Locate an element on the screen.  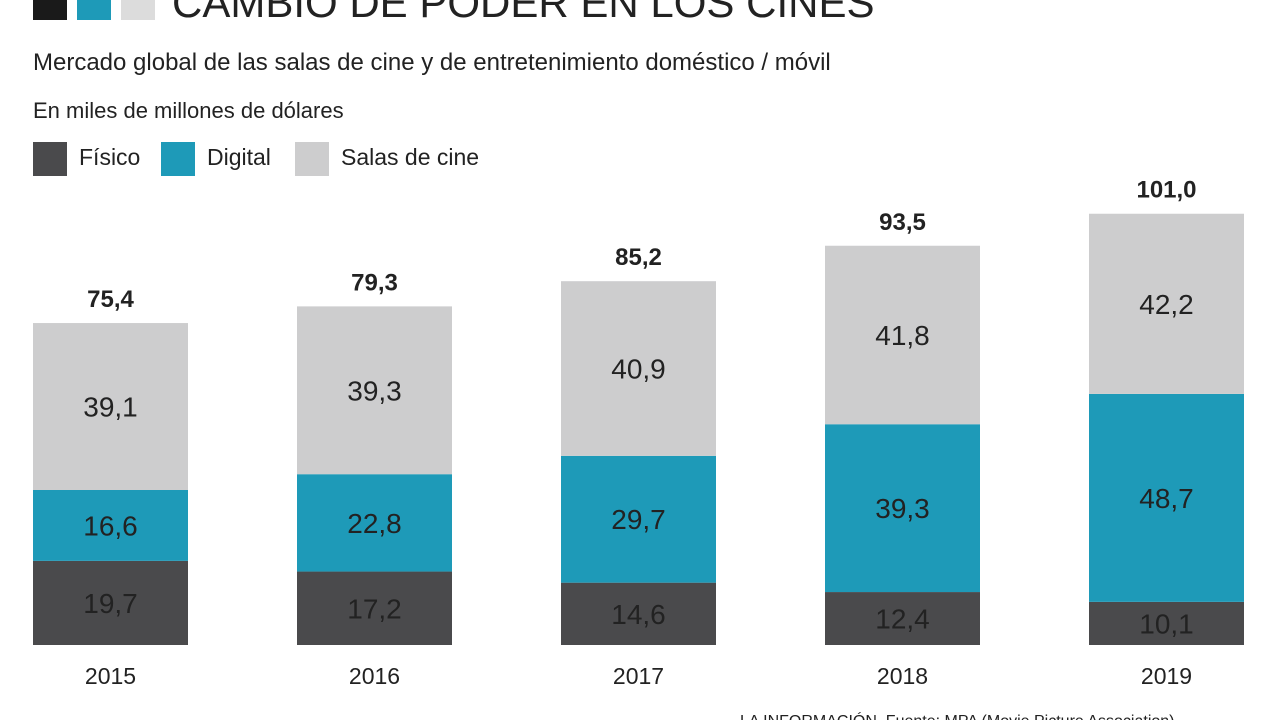
value-label: 39,1 is located at coordinates (110, 407).